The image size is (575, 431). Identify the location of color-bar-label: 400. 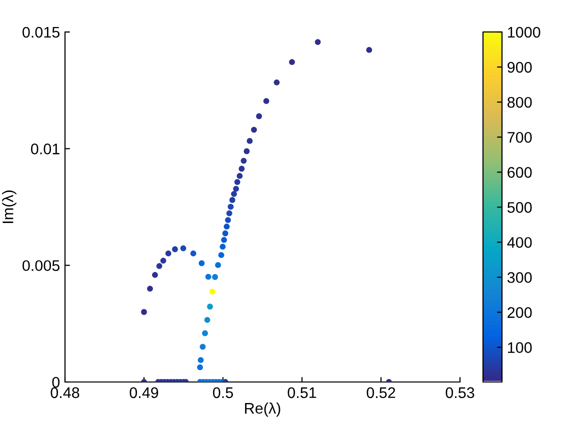
(519, 242).